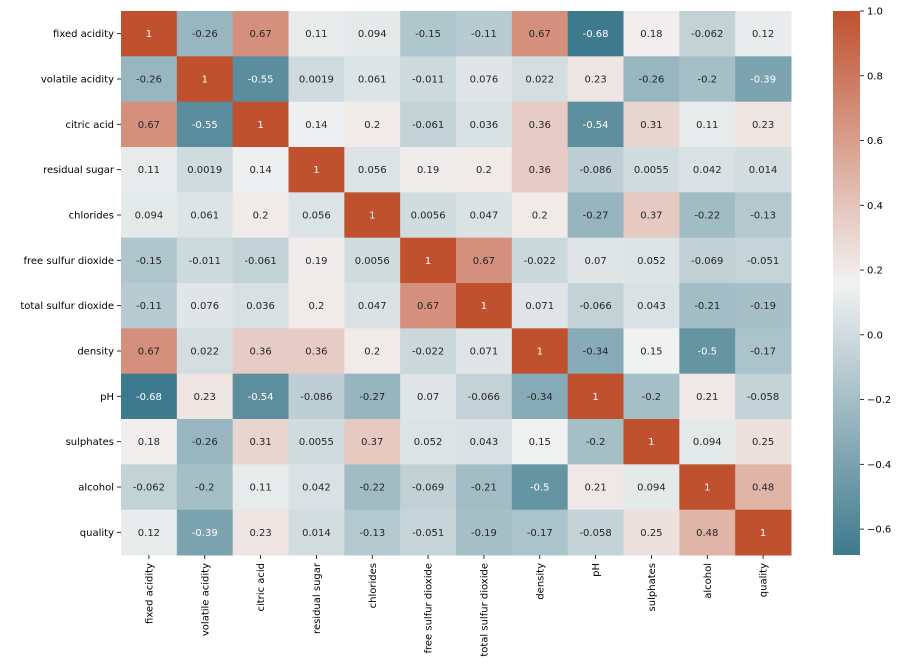 Image resolution: width=905 pixels, height=670 pixels. Describe the element at coordinates (83, 34) in the screenshot. I see `y-tick-label: fixed acidity` at that location.